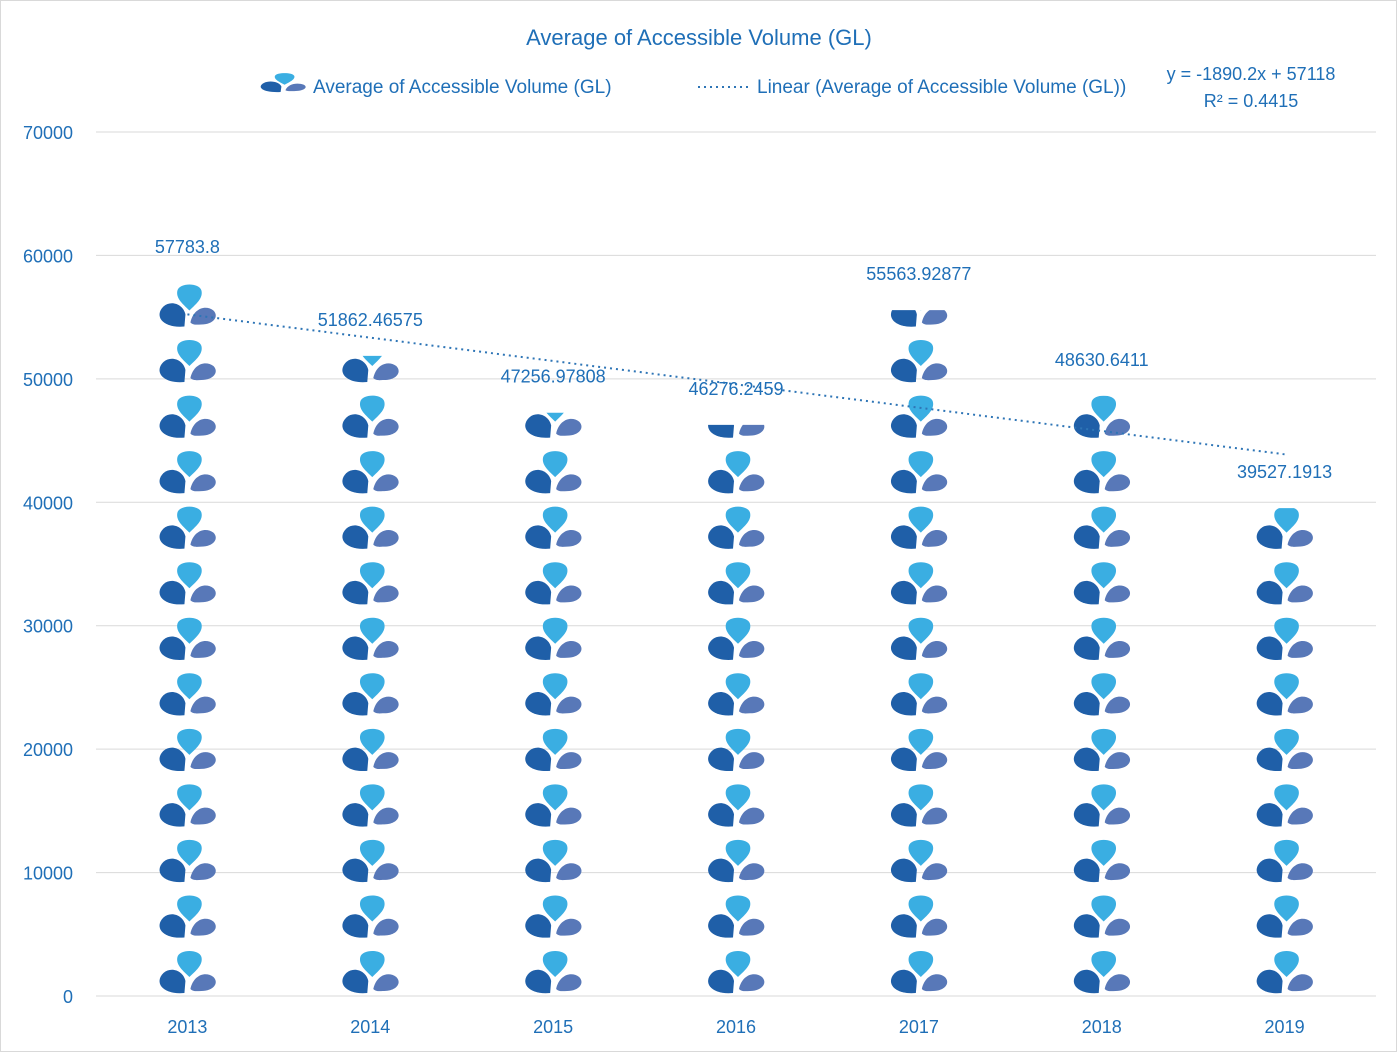 This screenshot has width=1397, height=1053. I want to click on y-tick-label: 40000, so click(48, 503).